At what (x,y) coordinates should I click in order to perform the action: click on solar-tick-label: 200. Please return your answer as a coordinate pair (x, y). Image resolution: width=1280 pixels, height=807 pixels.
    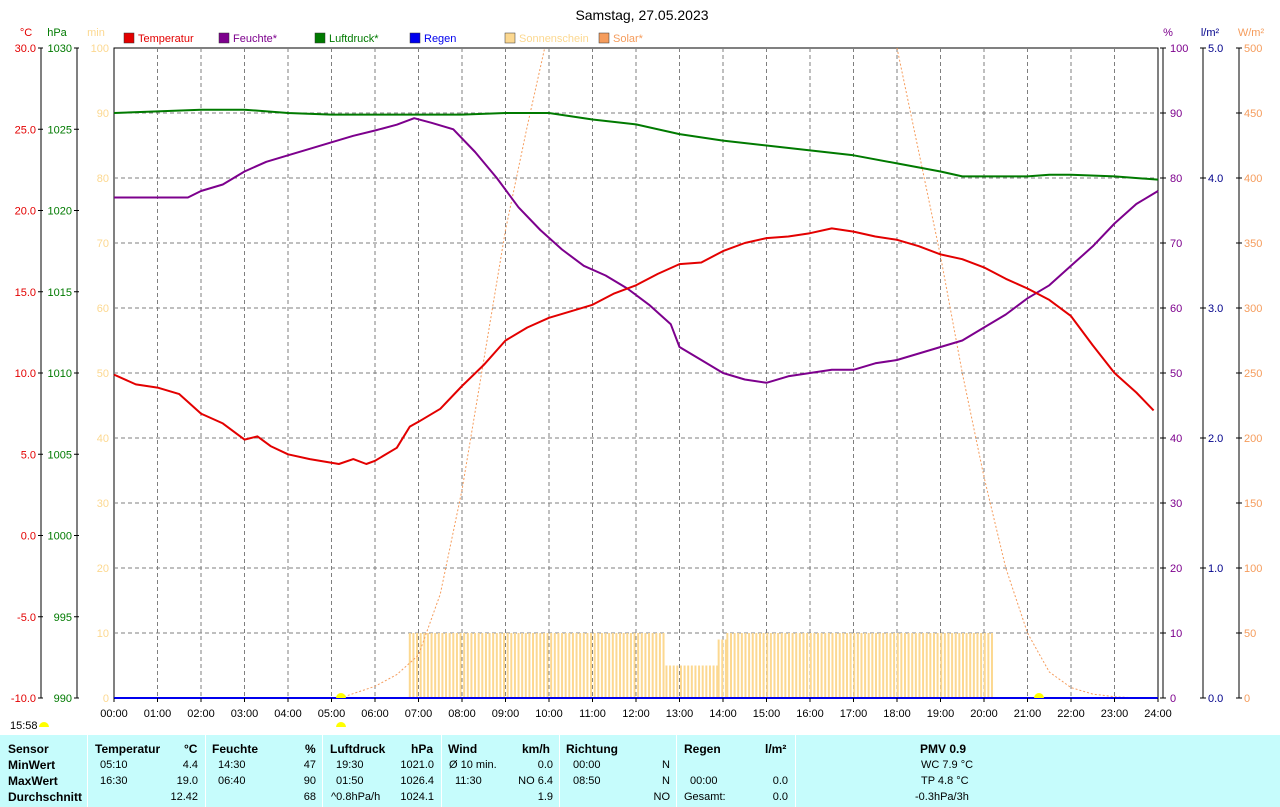
    Looking at the image, I should click on (1253, 439).